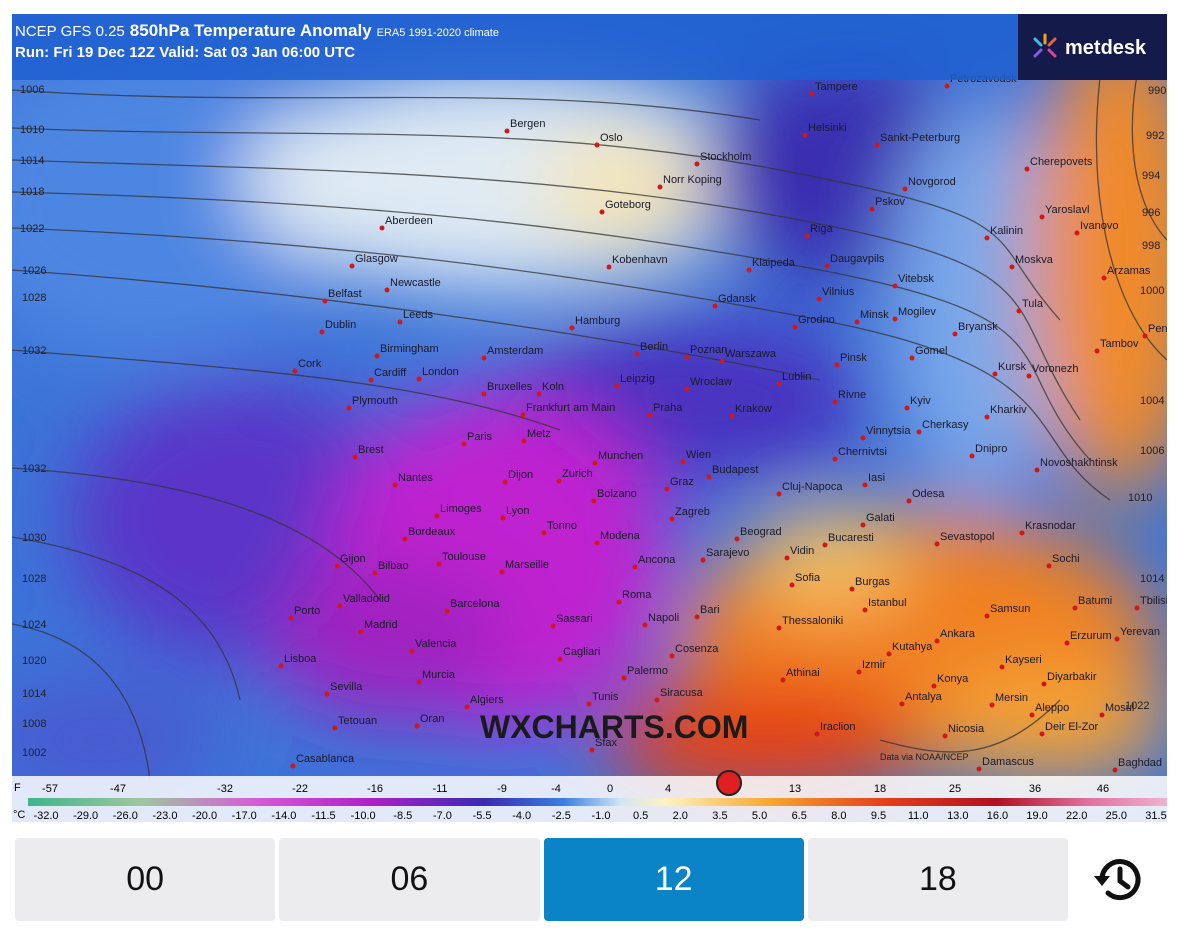  What do you see at coordinates (527, 124) in the screenshot?
I see `city-label: Bergen` at bounding box center [527, 124].